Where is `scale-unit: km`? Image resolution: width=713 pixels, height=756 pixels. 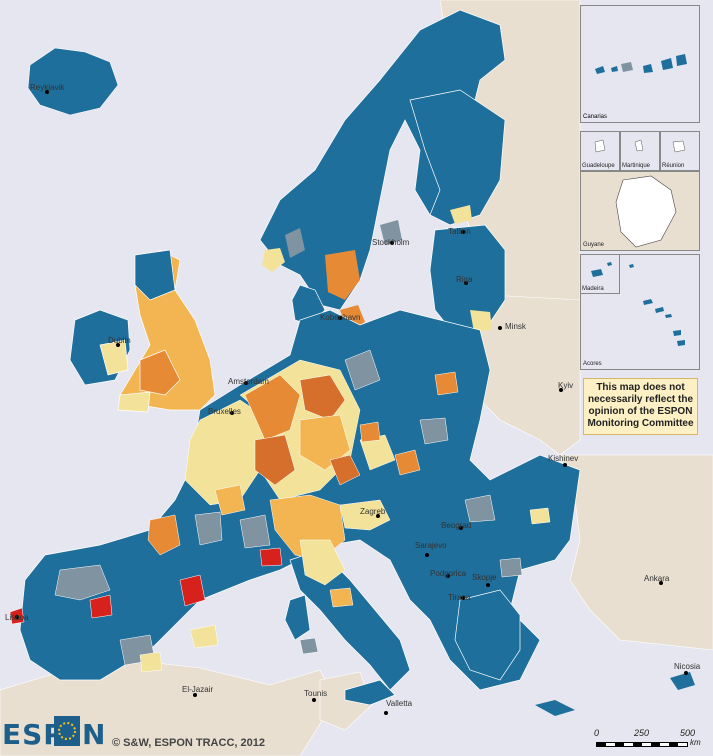 scale-unit: km is located at coordinates (695, 742).